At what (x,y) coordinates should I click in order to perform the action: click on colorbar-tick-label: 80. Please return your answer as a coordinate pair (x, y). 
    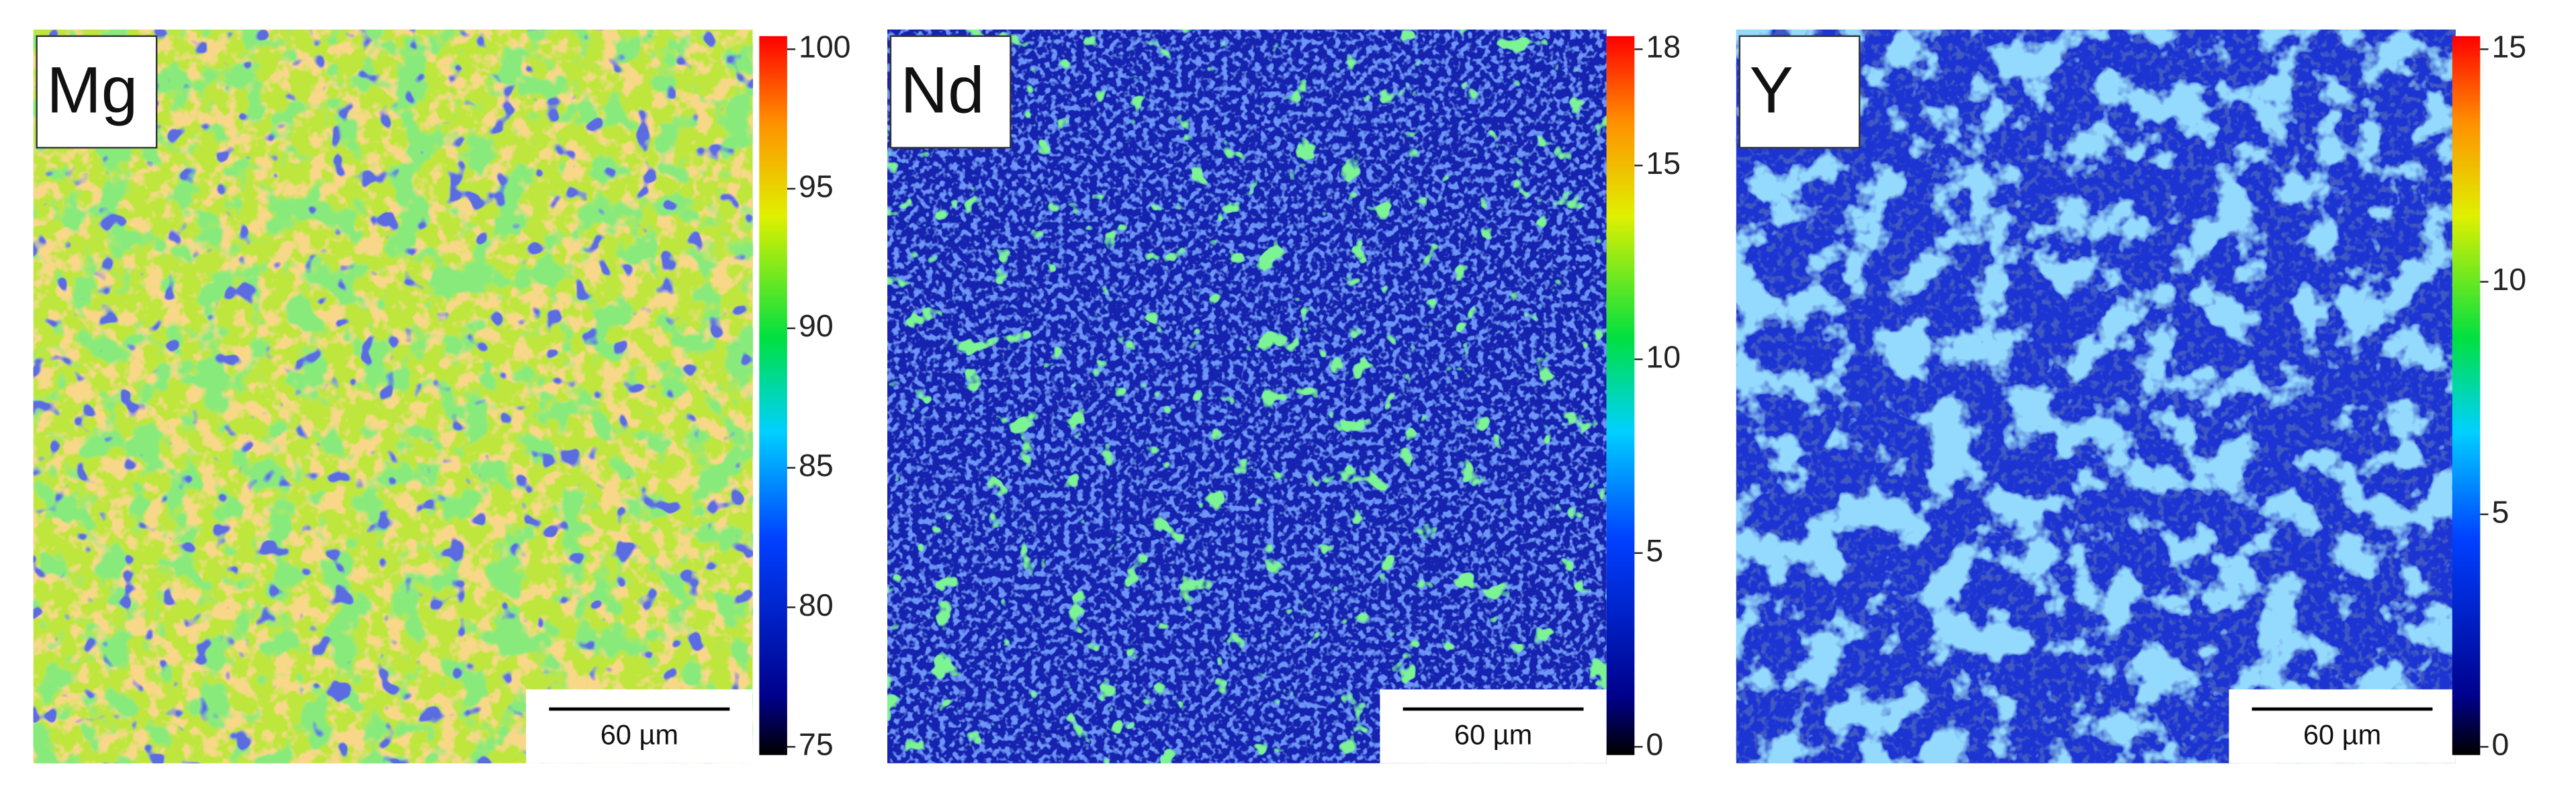
    Looking at the image, I should click on (817, 604).